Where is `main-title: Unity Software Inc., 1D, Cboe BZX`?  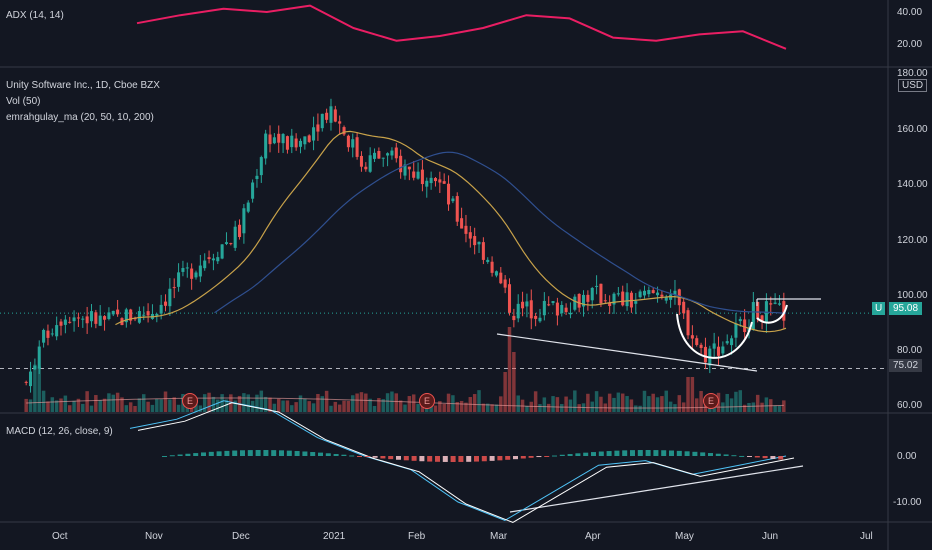 main-title: Unity Software Inc., 1D, Cboe BZX is located at coordinates (83, 85).